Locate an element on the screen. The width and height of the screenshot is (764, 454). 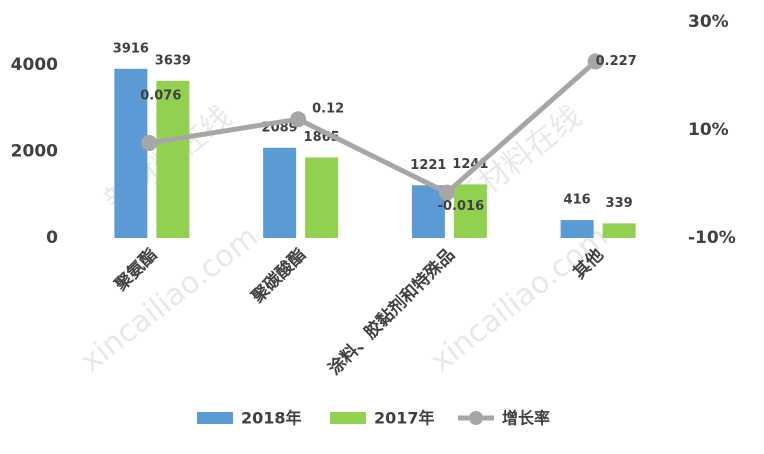
value-label: 0.227 is located at coordinates (616, 61).